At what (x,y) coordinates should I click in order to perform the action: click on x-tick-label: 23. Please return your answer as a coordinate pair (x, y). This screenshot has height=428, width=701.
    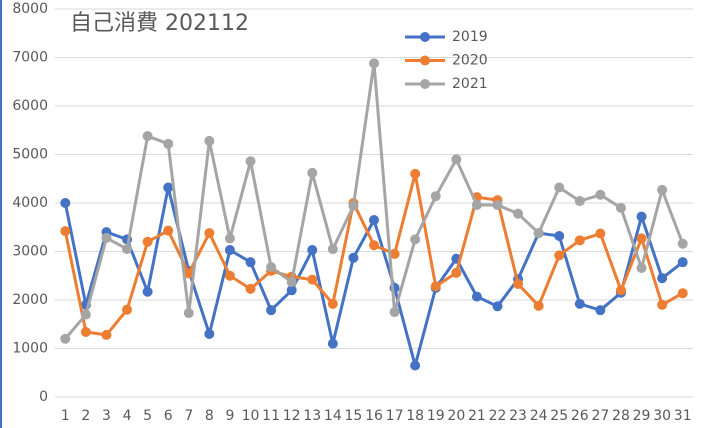
    Looking at the image, I should click on (518, 416).